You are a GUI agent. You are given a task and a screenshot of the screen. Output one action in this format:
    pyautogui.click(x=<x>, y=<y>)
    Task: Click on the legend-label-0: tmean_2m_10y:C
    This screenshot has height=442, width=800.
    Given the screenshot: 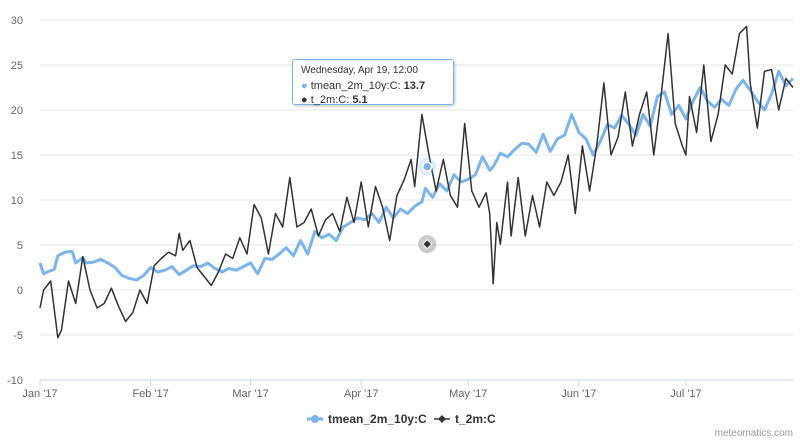 What is the action you would take?
    pyautogui.click(x=377, y=419)
    